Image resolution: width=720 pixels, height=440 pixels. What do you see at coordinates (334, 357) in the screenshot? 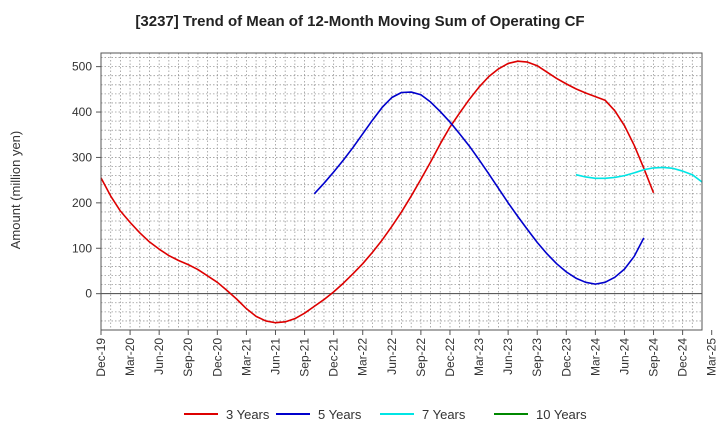
I see `x-tick-label: Dec-21` at bounding box center [334, 357].